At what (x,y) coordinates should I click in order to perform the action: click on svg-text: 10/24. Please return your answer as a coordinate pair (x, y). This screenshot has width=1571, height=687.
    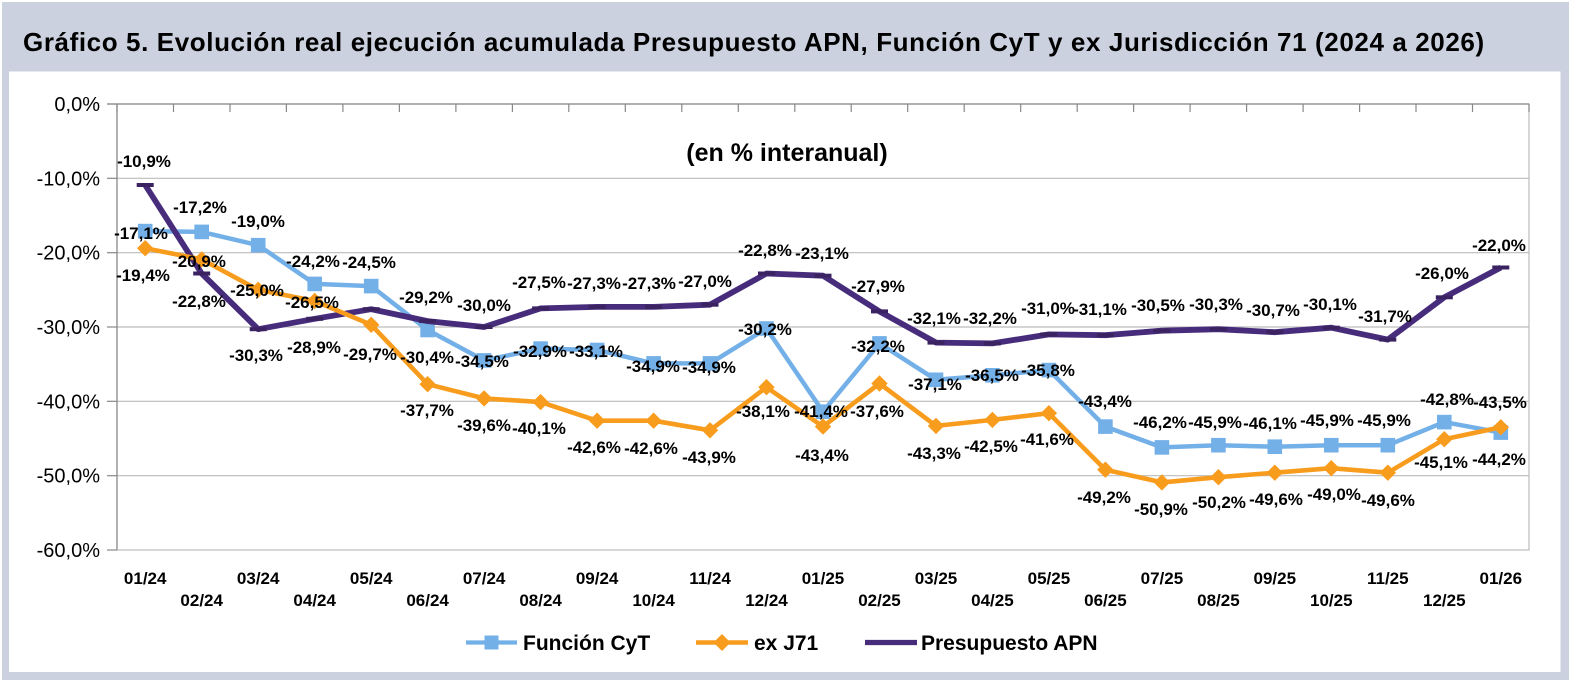
    Looking at the image, I should click on (653, 600).